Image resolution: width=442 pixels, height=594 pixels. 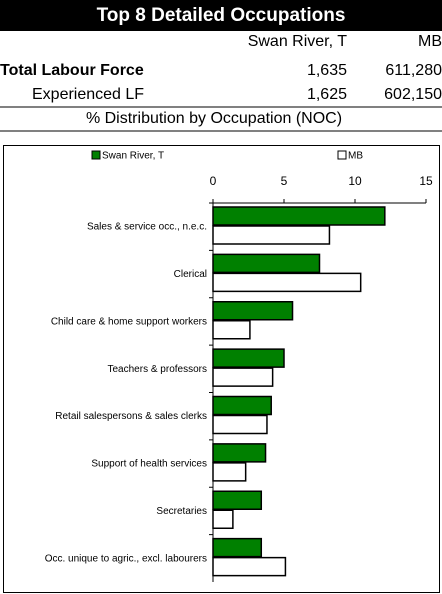 I want to click on title: Top 8 Detailed Occupations, so click(x=221, y=15).